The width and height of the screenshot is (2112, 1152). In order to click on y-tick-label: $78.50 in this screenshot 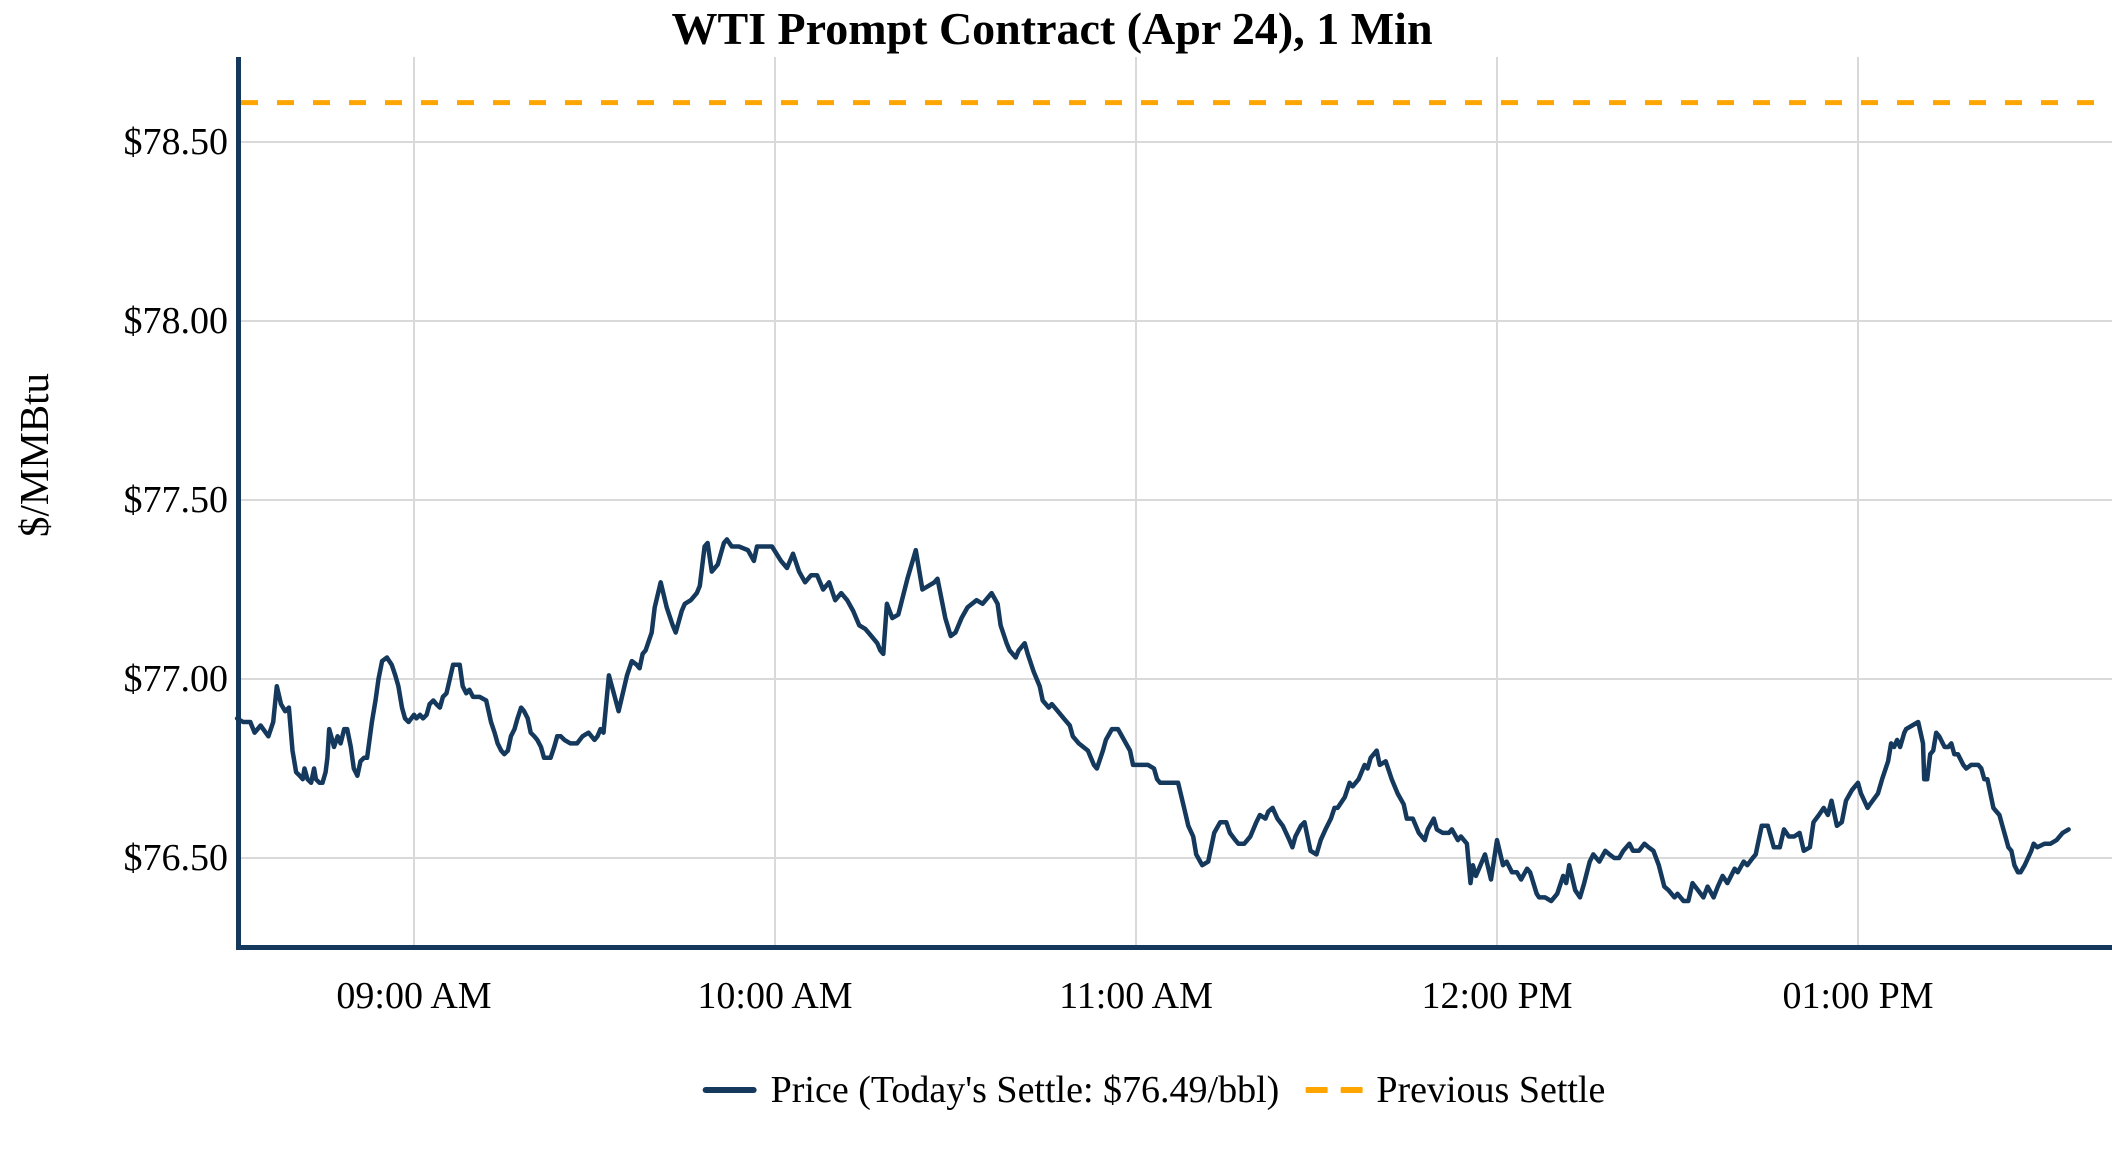, I will do `click(176, 142)`.